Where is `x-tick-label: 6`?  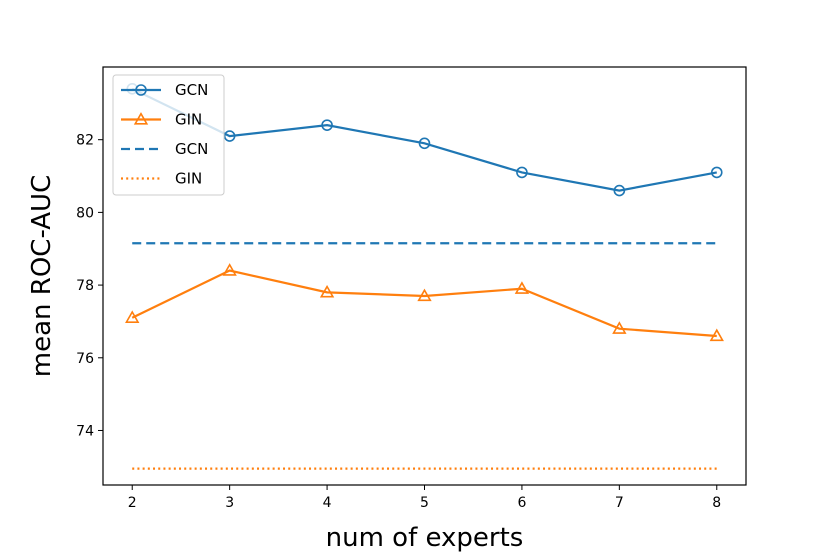 x-tick-label: 6 is located at coordinates (521, 503).